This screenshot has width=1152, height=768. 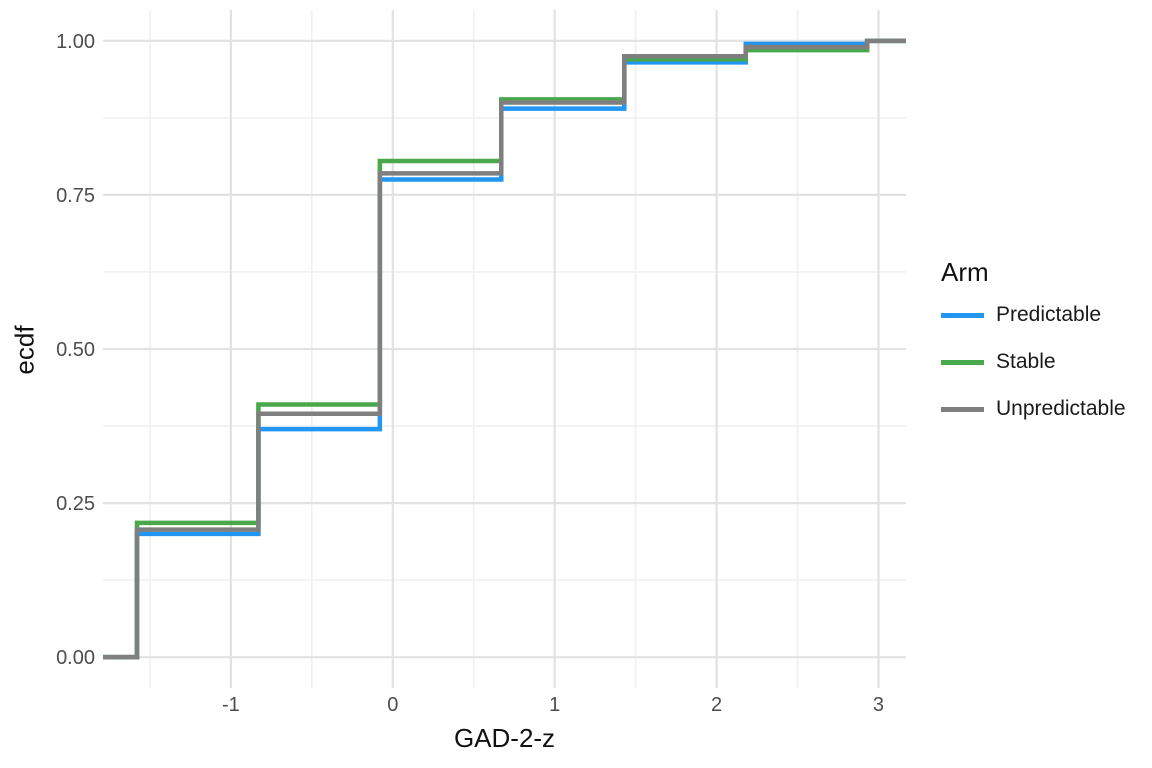 I want to click on x-tick-label: 3, so click(x=878, y=705).